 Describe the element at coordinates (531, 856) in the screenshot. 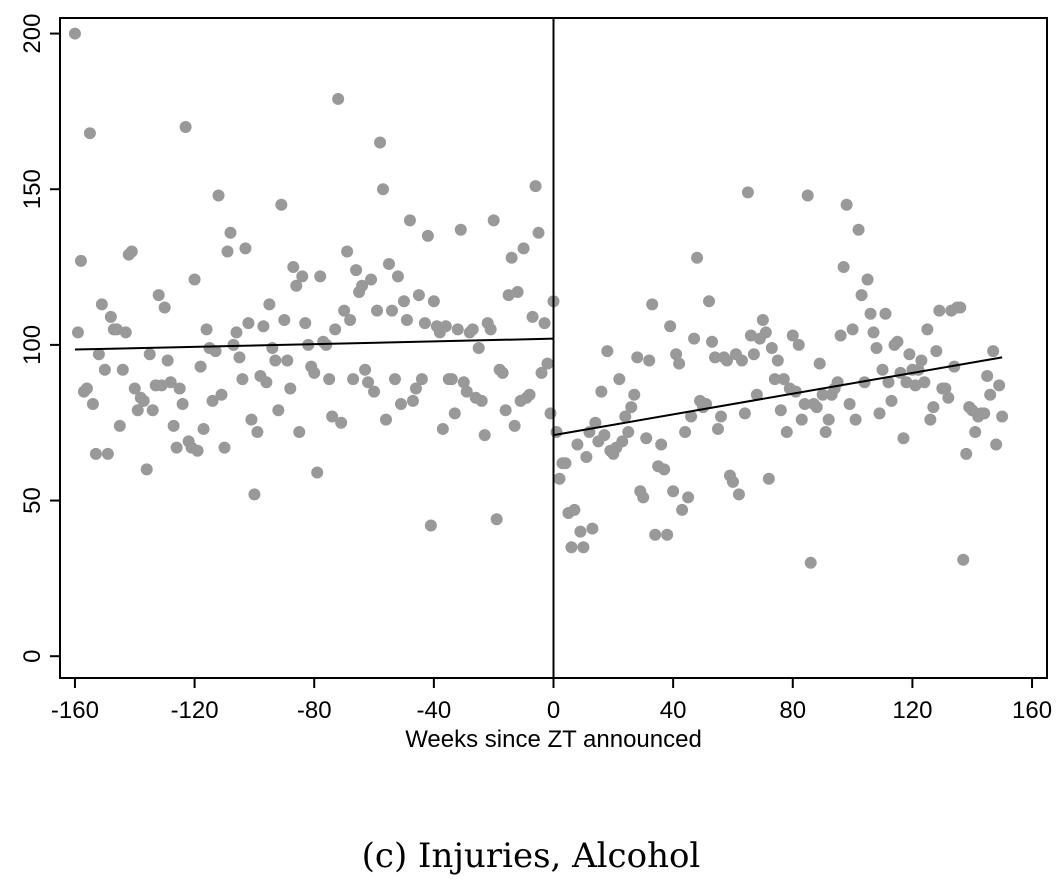

I see `figure-caption: (c) Injuries, Alcohol` at that location.